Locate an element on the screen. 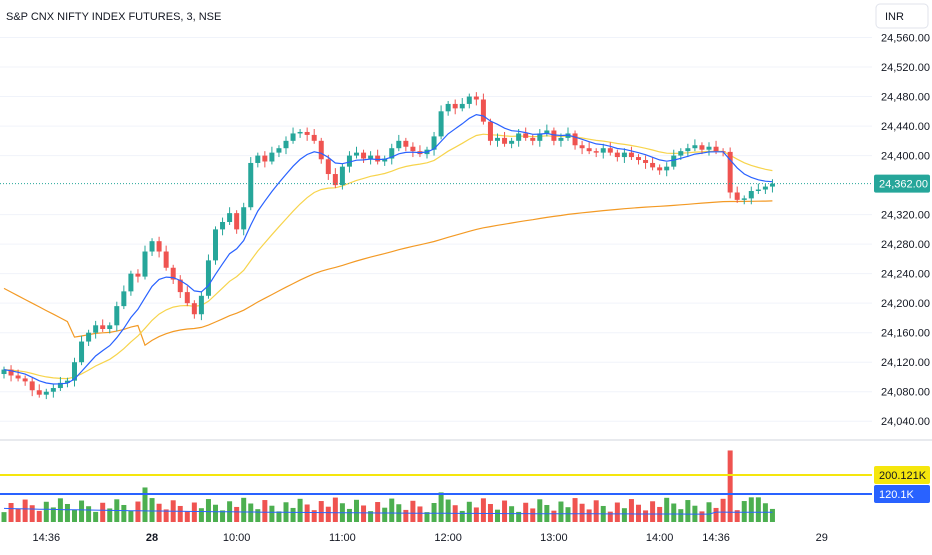 Image resolution: width=932 pixels, height=555 pixels. y-tick-label: 24,400.00 is located at coordinates (905, 157).